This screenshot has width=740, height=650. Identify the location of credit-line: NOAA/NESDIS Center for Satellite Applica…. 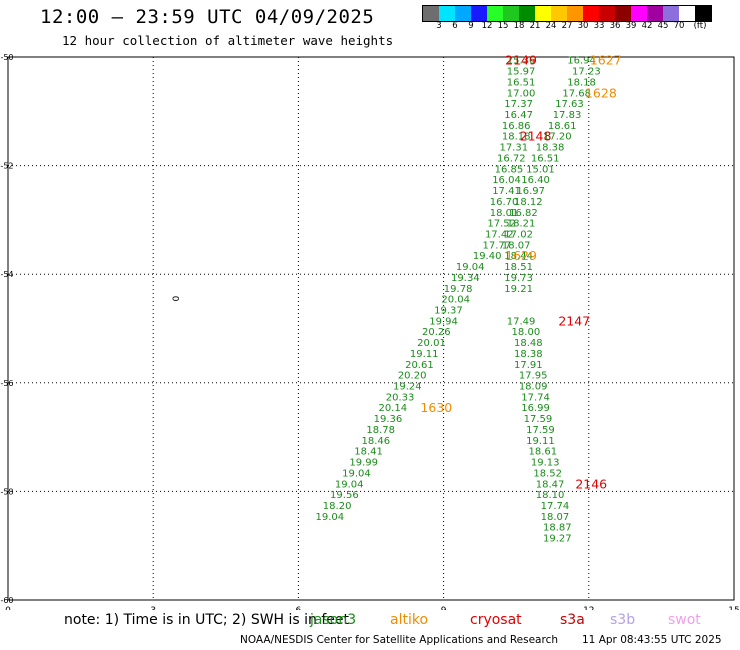
(399, 640).